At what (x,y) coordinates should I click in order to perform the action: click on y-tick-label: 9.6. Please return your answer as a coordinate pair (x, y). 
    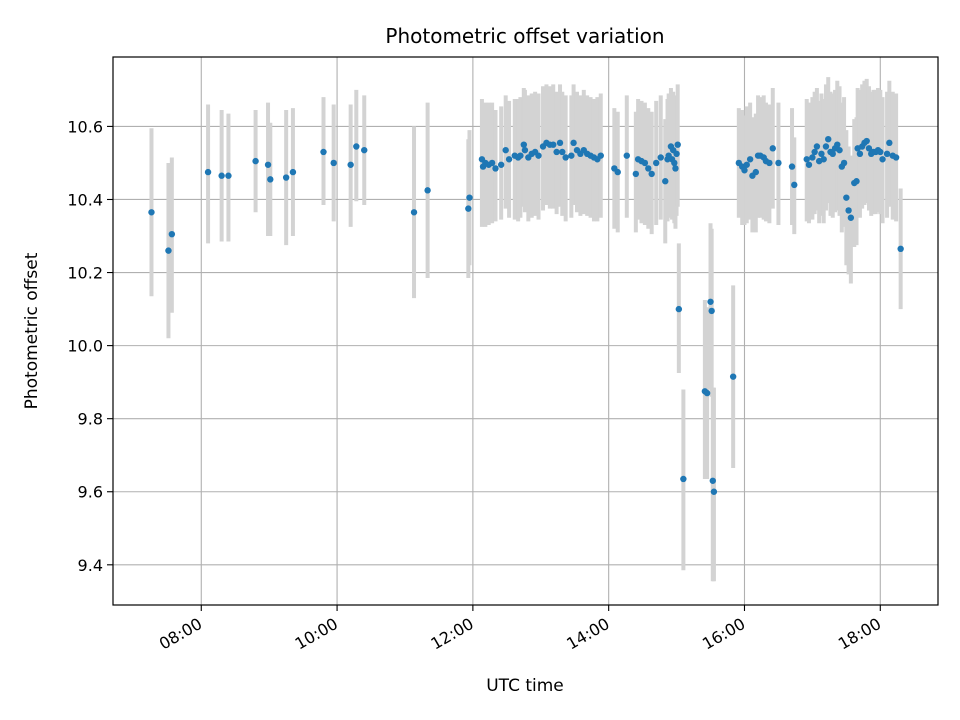
    Looking at the image, I should click on (90, 492).